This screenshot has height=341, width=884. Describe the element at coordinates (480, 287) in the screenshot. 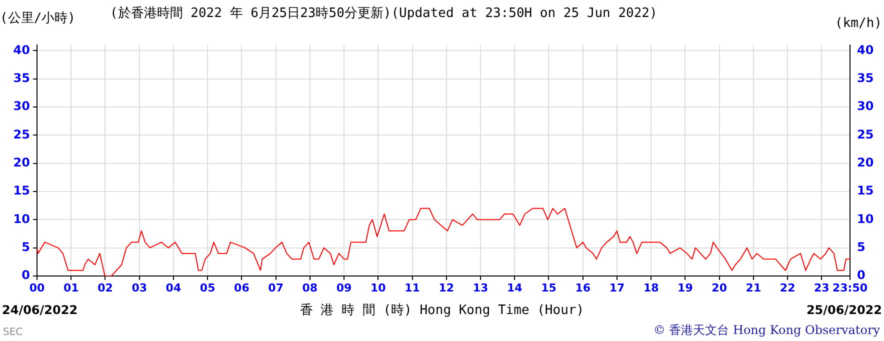

I see `x-tick-label: 13` at that location.